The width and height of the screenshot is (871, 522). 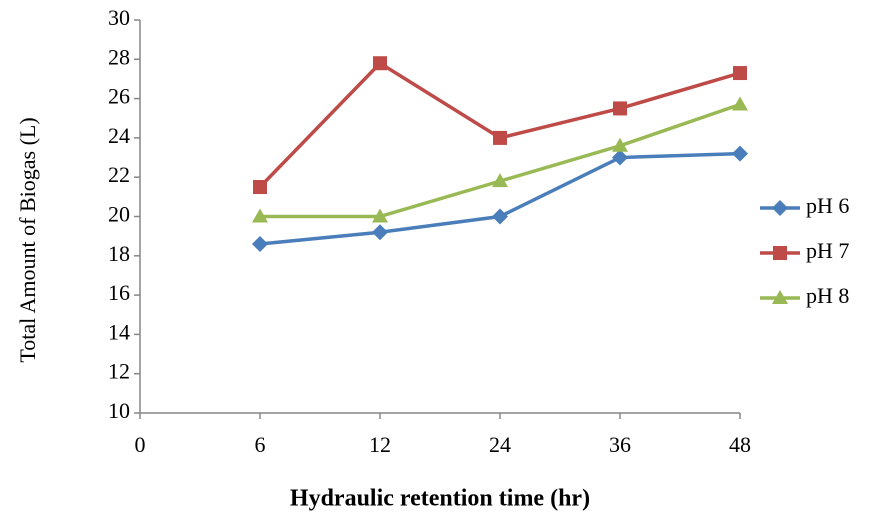 What do you see at coordinates (140, 444) in the screenshot?
I see `x-tick-label: 0` at bounding box center [140, 444].